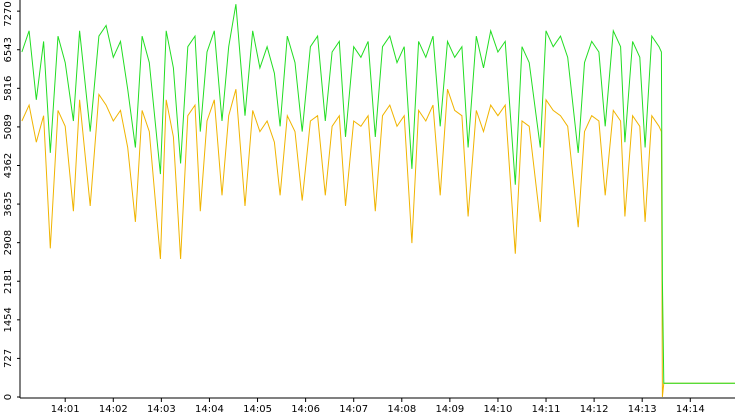 The width and height of the screenshot is (735, 415). What do you see at coordinates (8, 126) in the screenshot?
I see `y-tick-label: 5089` at bounding box center [8, 126].